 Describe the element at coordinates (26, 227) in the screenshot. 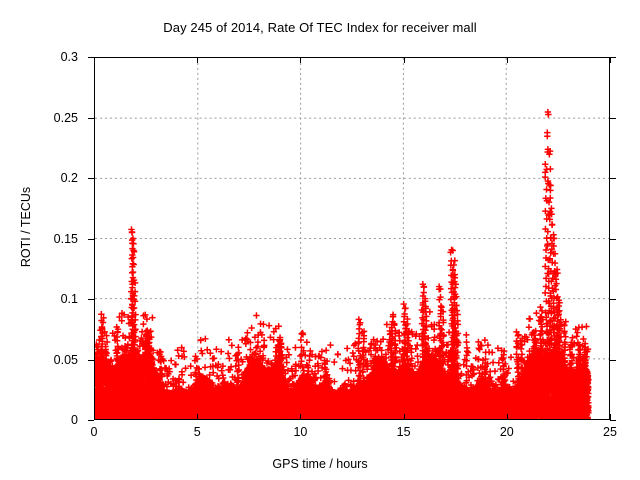

I see `y-axis-title: ROTI / TECUs` at that location.